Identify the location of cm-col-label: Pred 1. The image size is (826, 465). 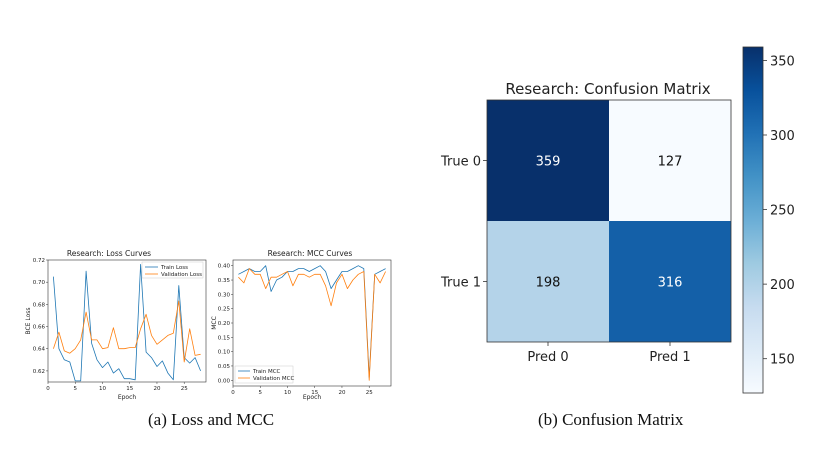
(669, 357).